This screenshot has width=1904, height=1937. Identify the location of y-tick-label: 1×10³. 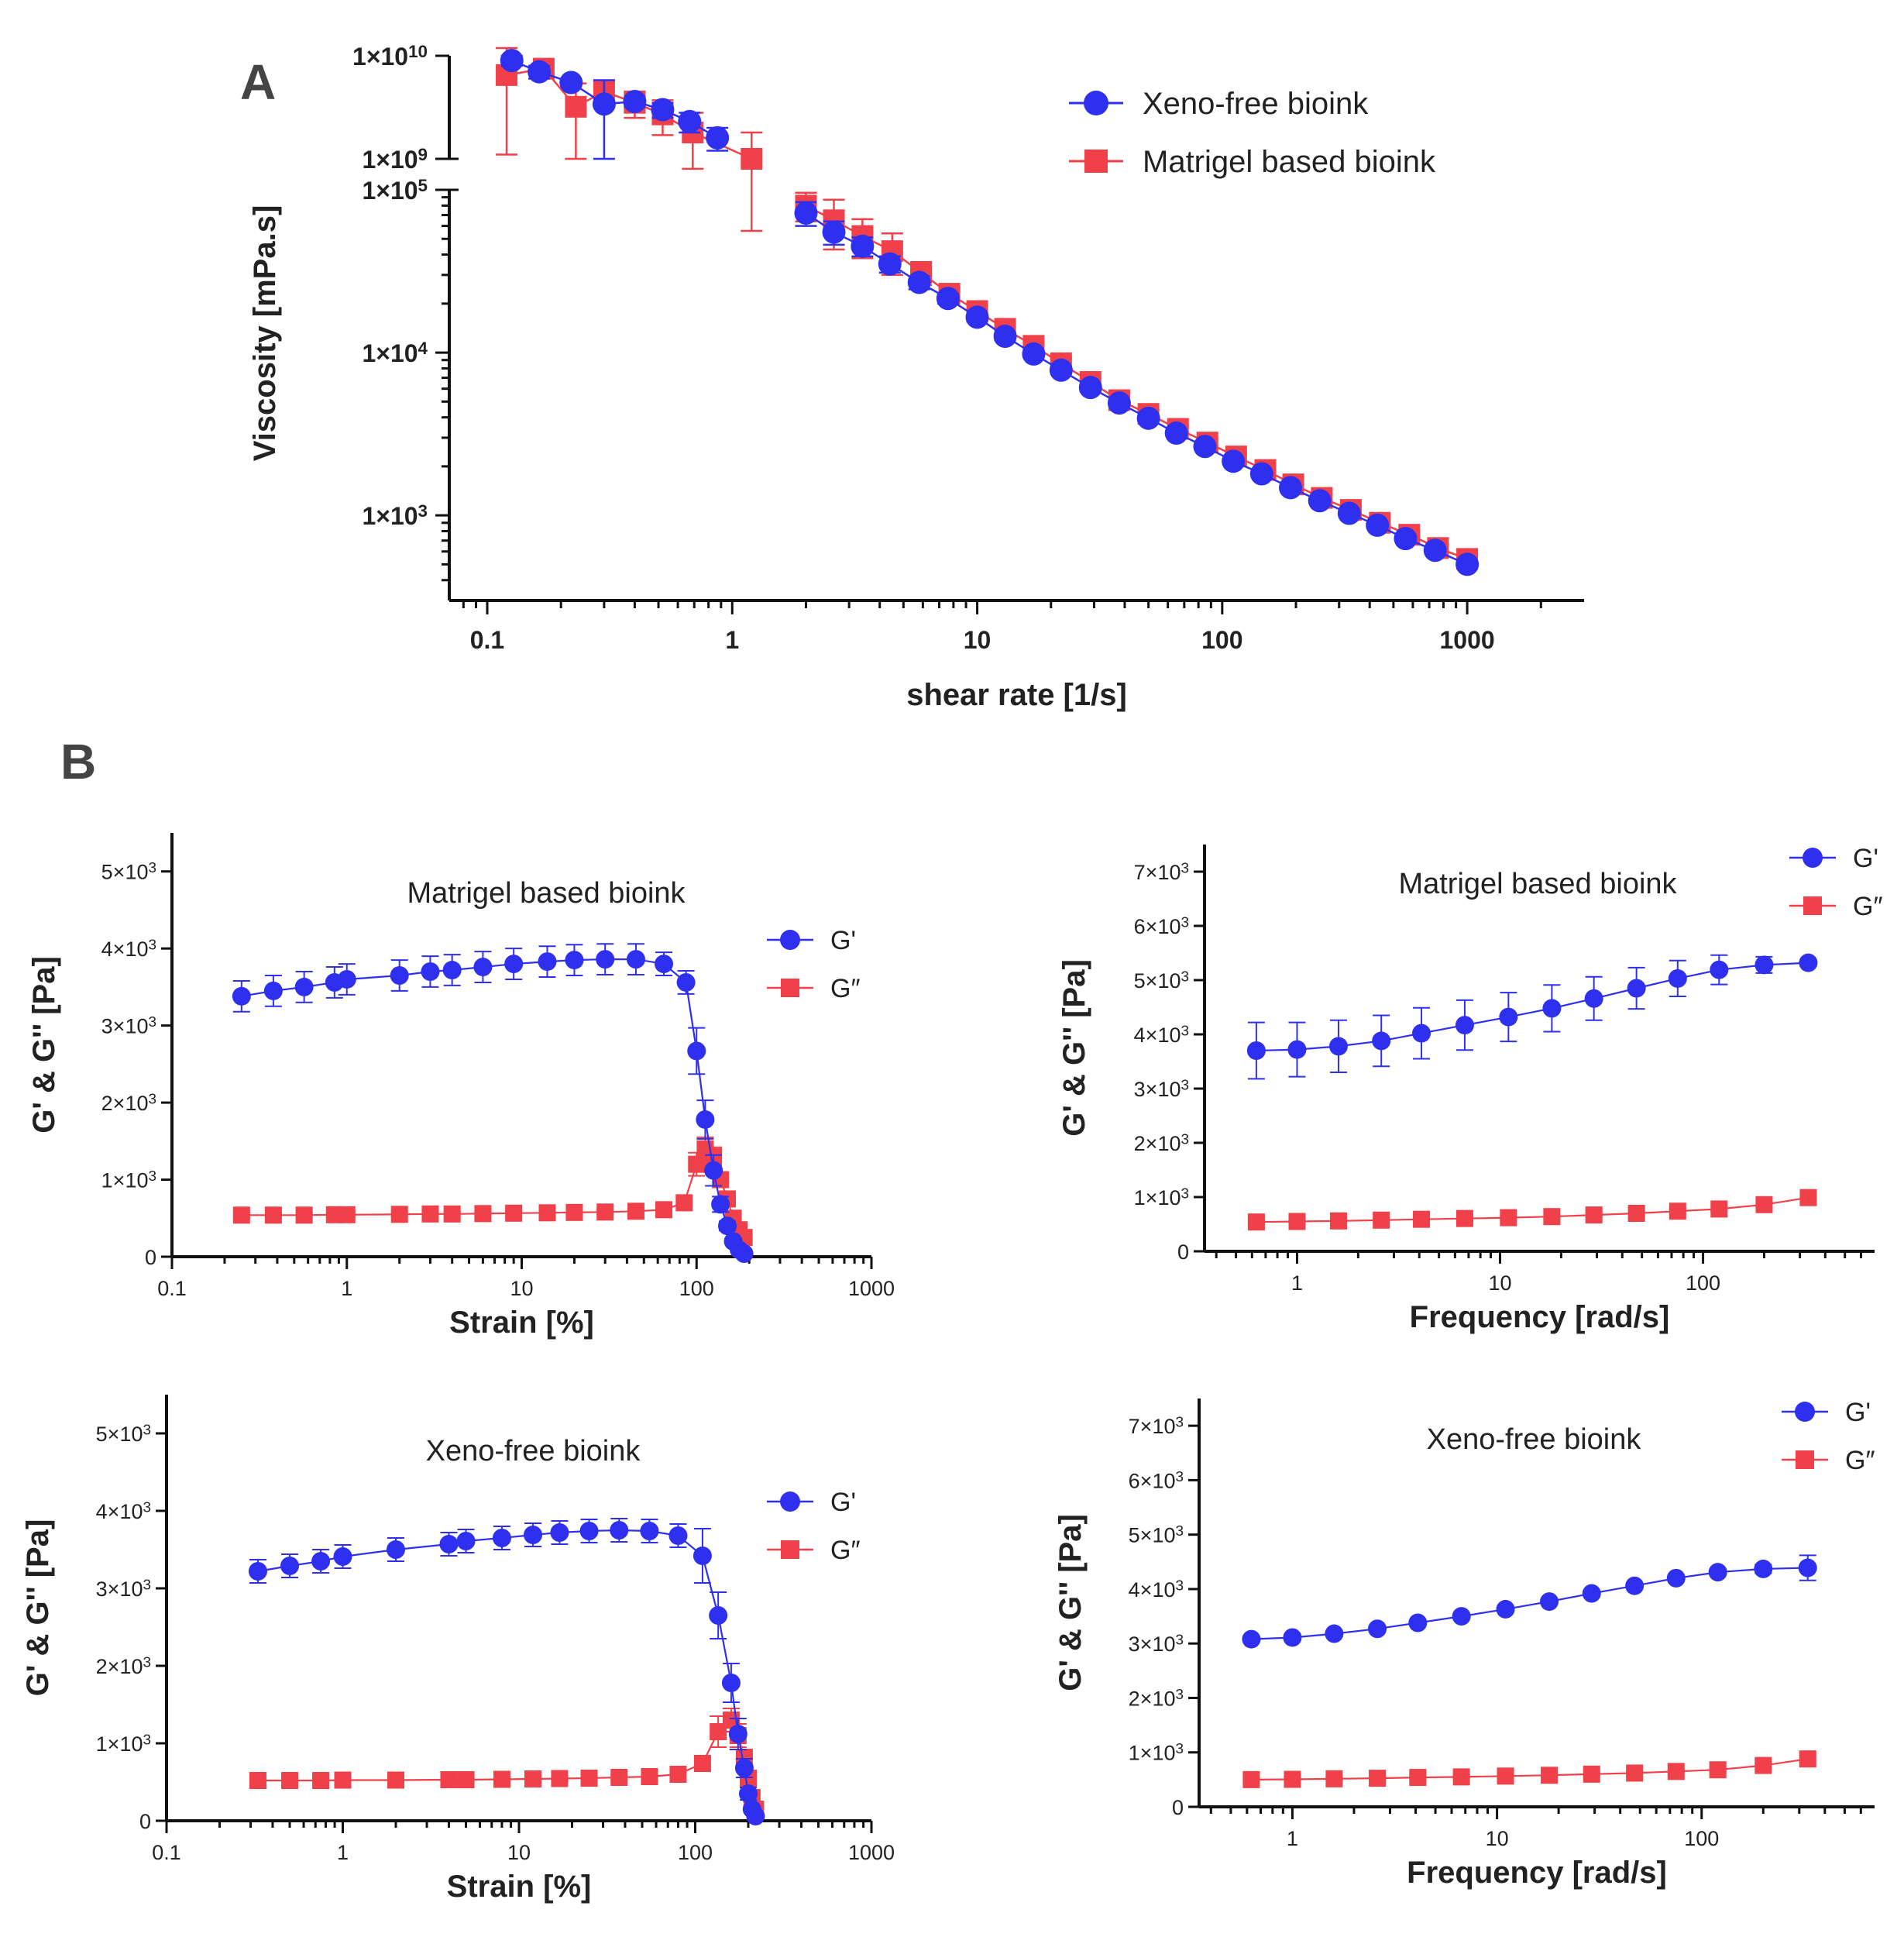
(124, 1744).